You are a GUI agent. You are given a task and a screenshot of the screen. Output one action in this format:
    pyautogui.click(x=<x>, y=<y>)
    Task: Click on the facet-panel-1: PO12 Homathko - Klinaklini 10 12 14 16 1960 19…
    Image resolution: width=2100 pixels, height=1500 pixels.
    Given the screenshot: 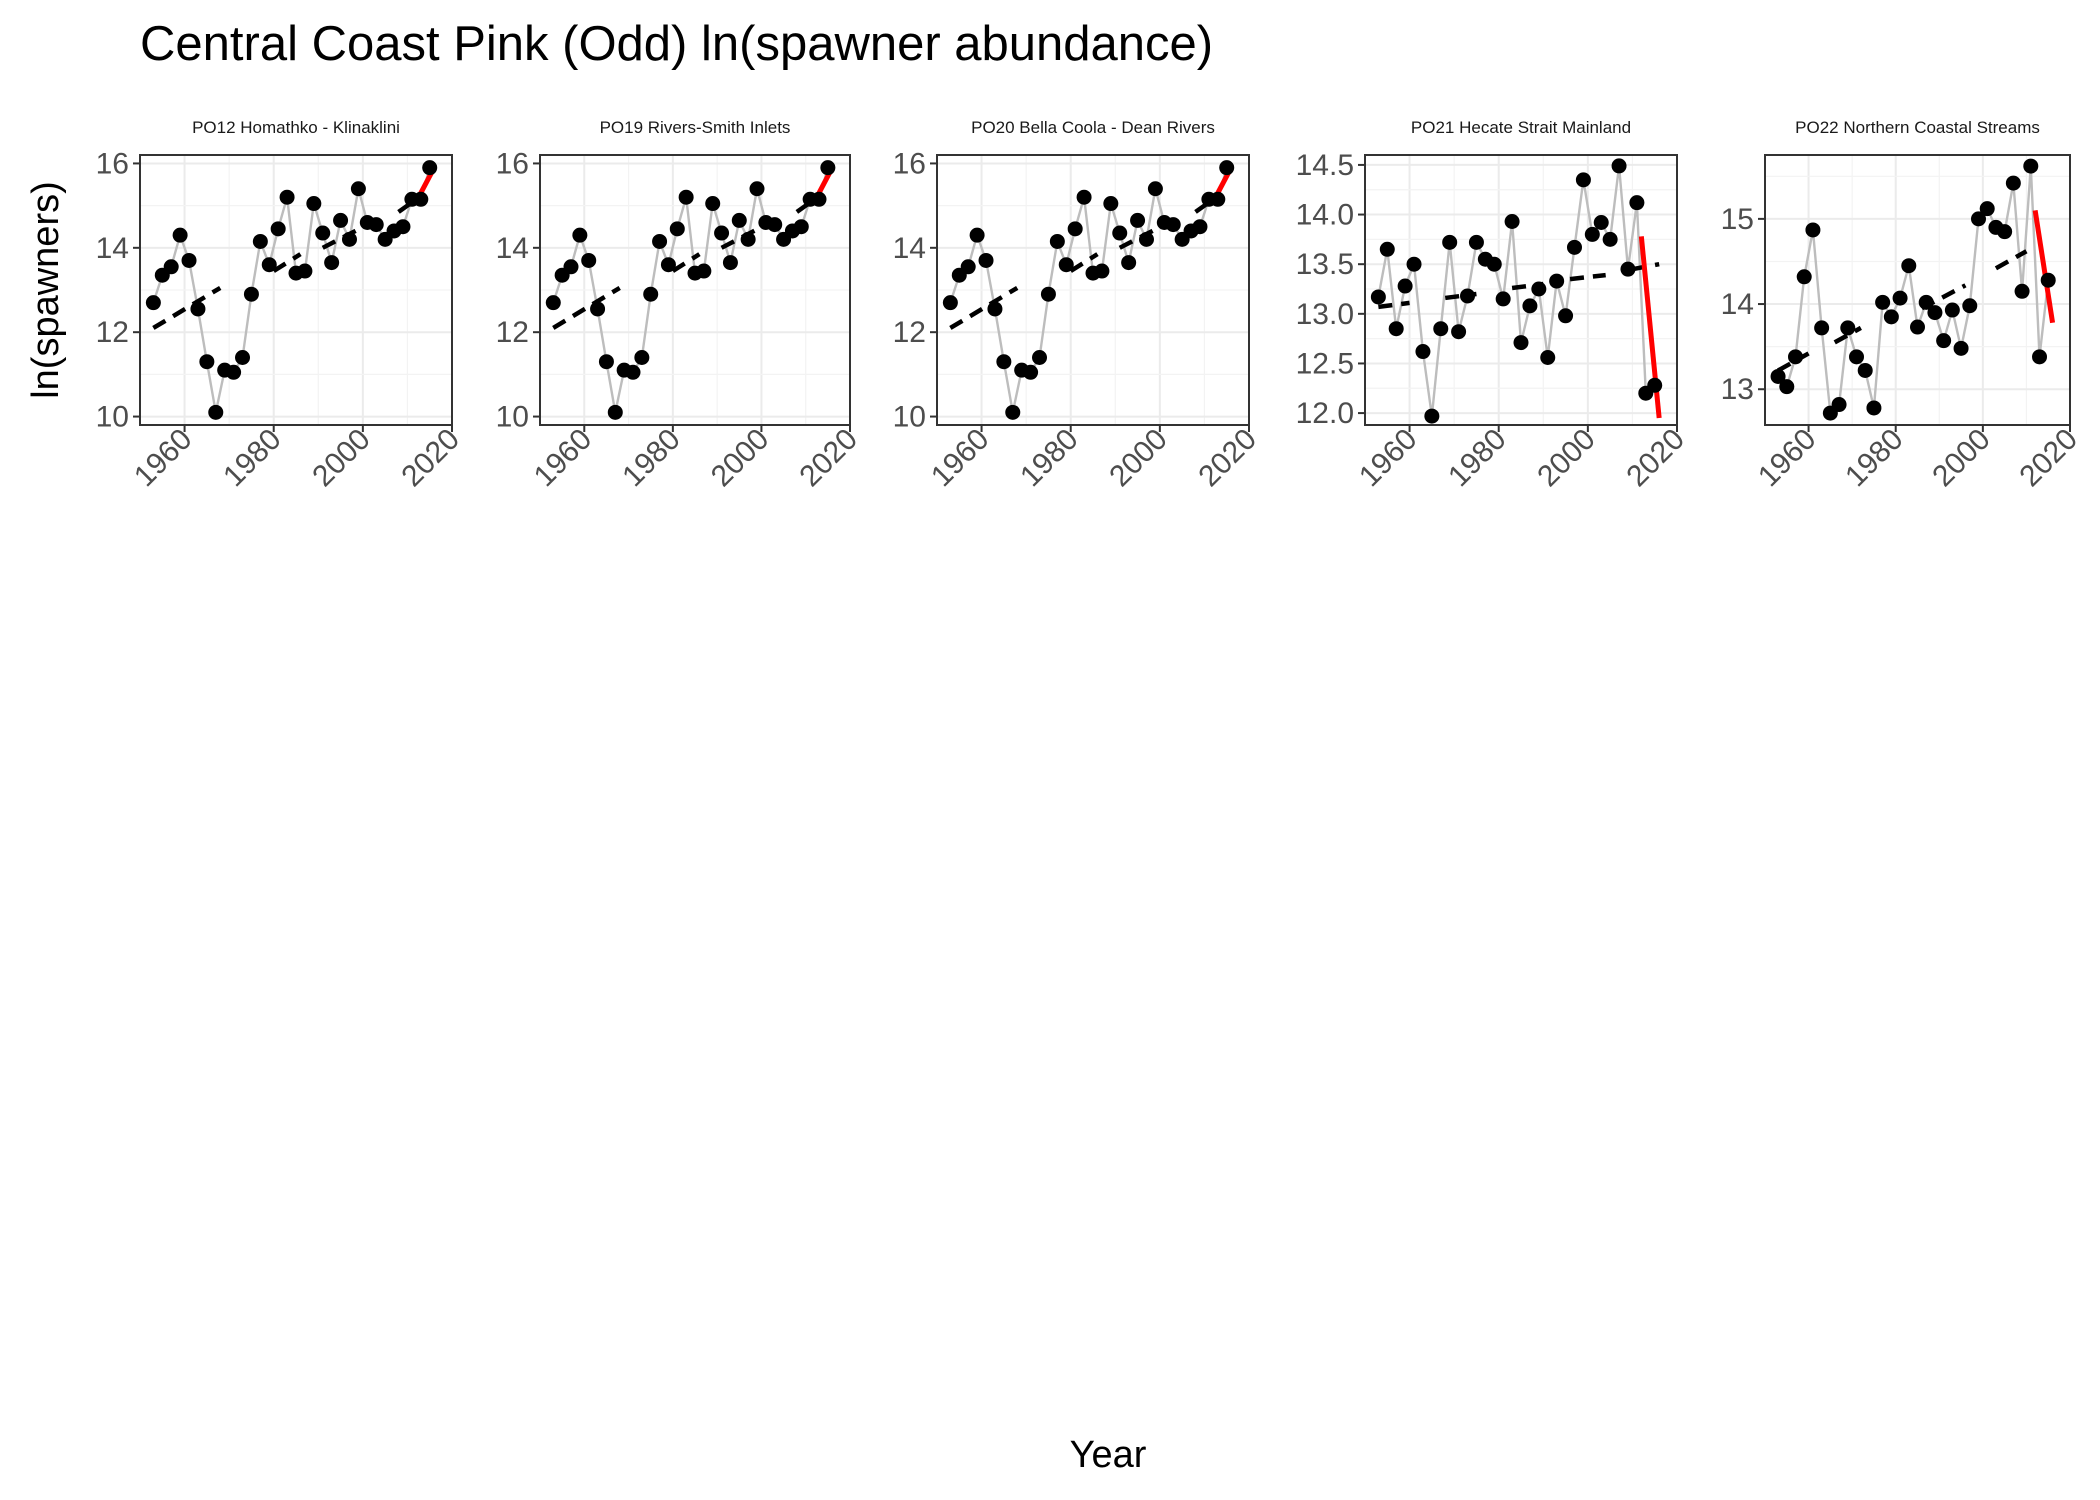 What is the action you would take?
    pyautogui.click(x=281, y=305)
    